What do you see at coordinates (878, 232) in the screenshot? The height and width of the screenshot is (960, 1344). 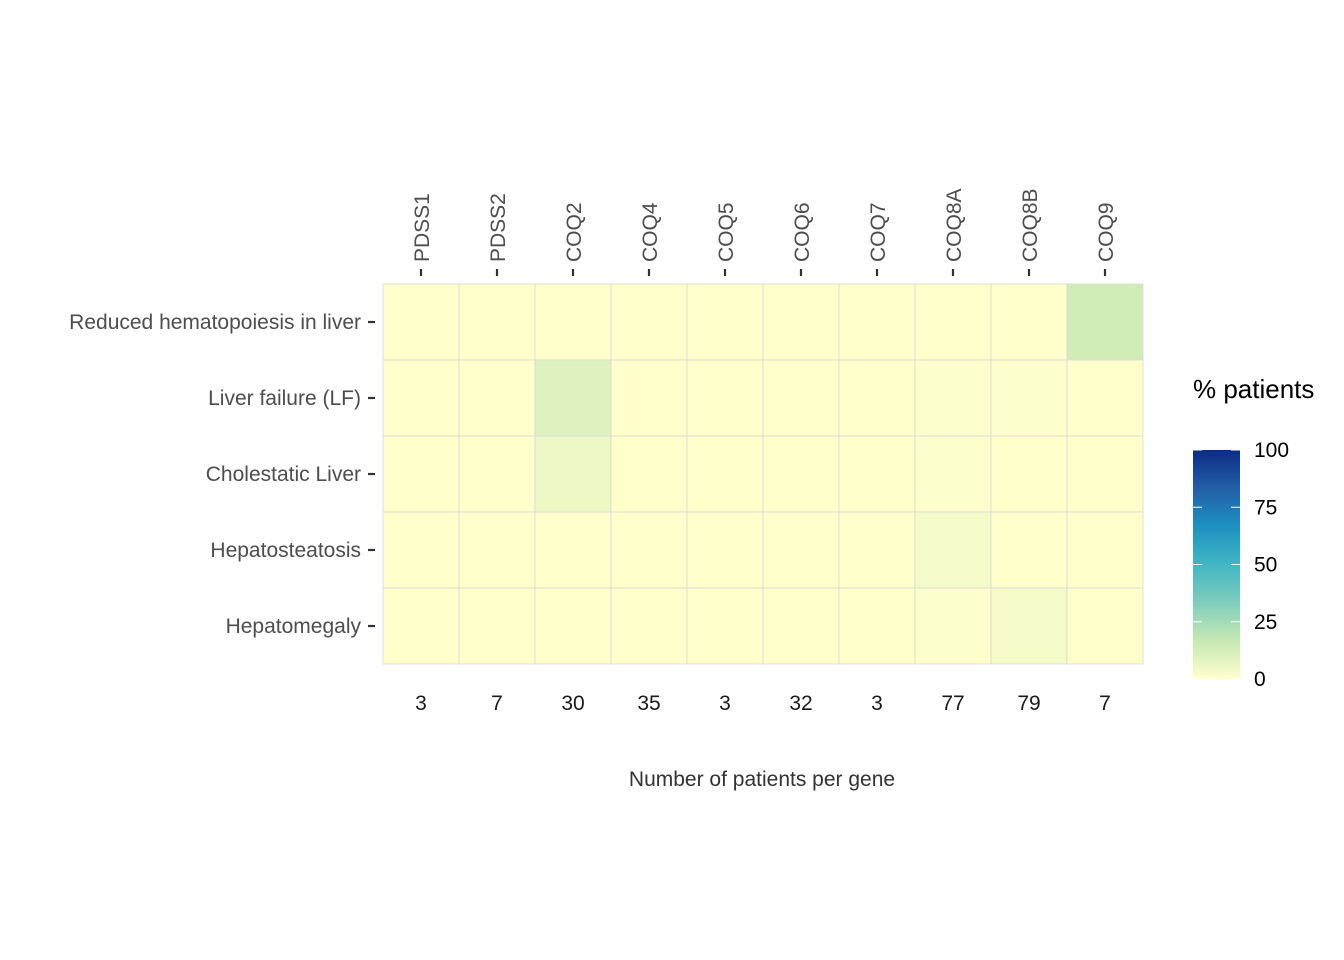 I see `column-label: COQ7` at bounding box center [878, 232].